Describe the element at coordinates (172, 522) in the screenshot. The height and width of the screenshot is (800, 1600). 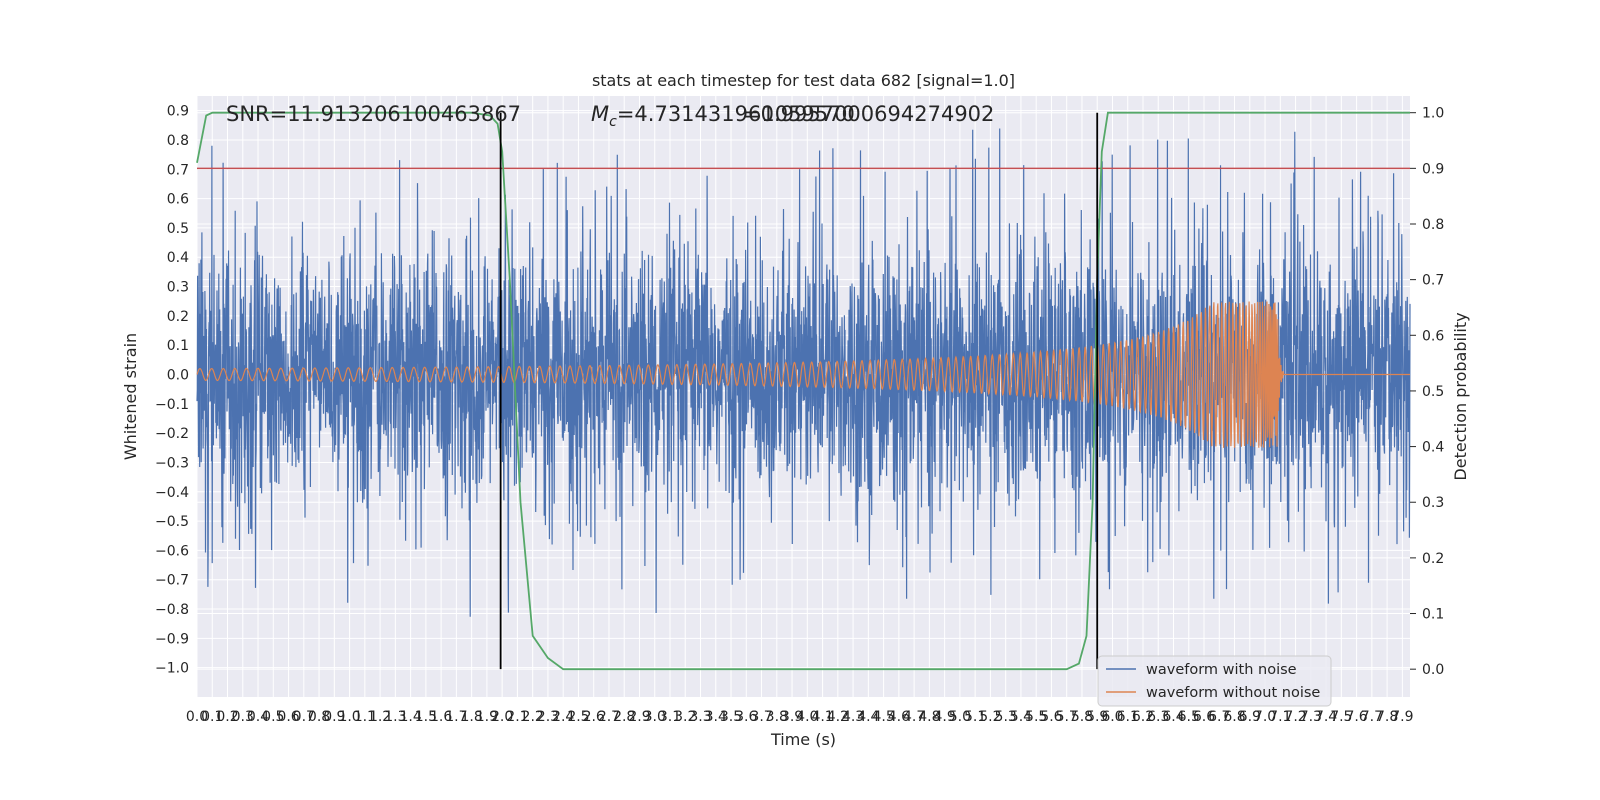
I see `y-tick-label: −0.5` at that location.